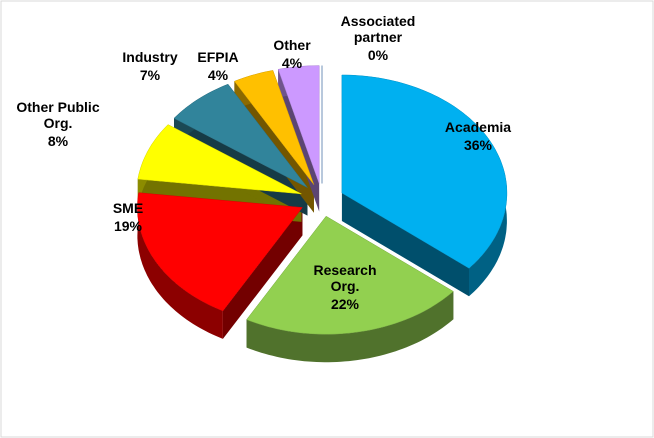  I want to click on value-label: 7%, so click(150, 75).